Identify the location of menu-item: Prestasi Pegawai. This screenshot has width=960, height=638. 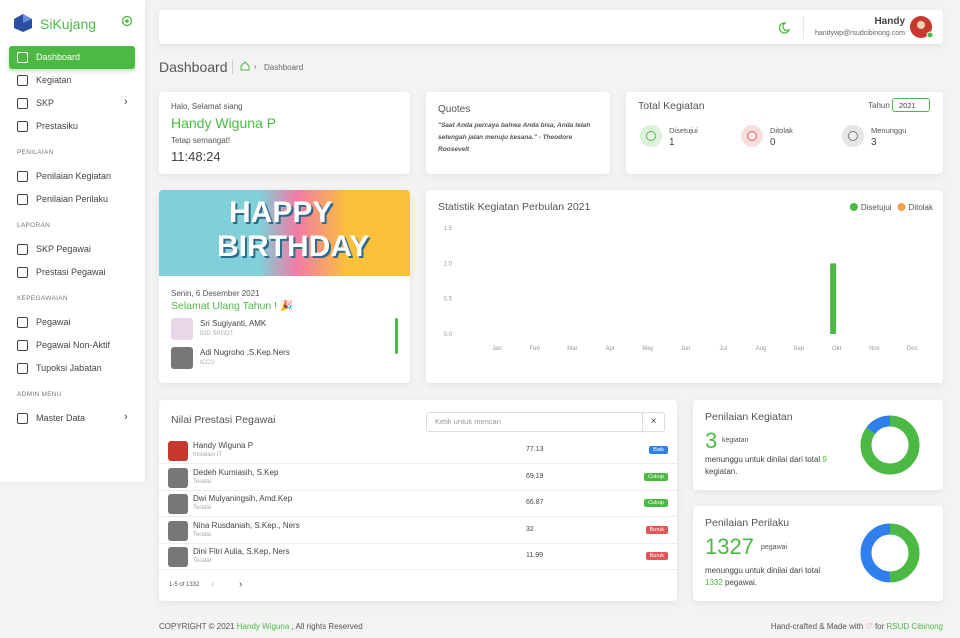
(71, 272).